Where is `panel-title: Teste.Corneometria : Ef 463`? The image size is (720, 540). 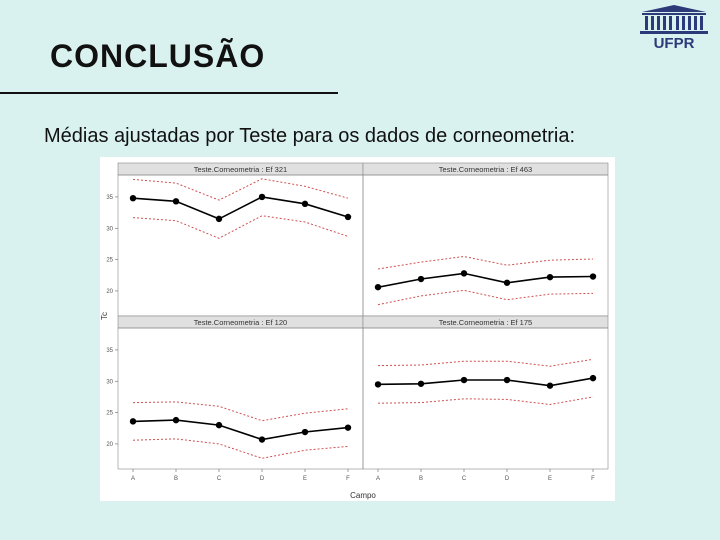 panel-title: Teste.Corneometria : Ef 463 is located at coordinates (485, 169).